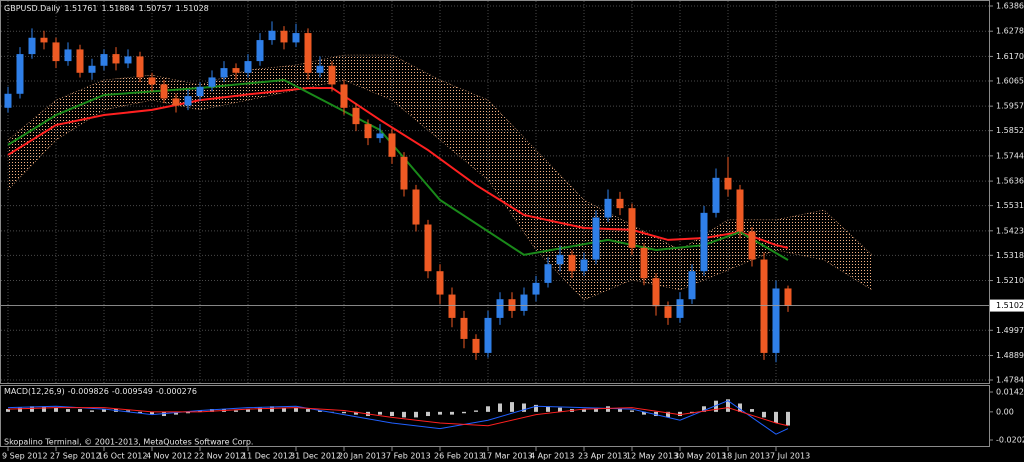  What do you see at coordinates (25, 456) in the screenshot?
I see `x-tick-label: 9 Sep 2012` at bounding box center [25, 456].